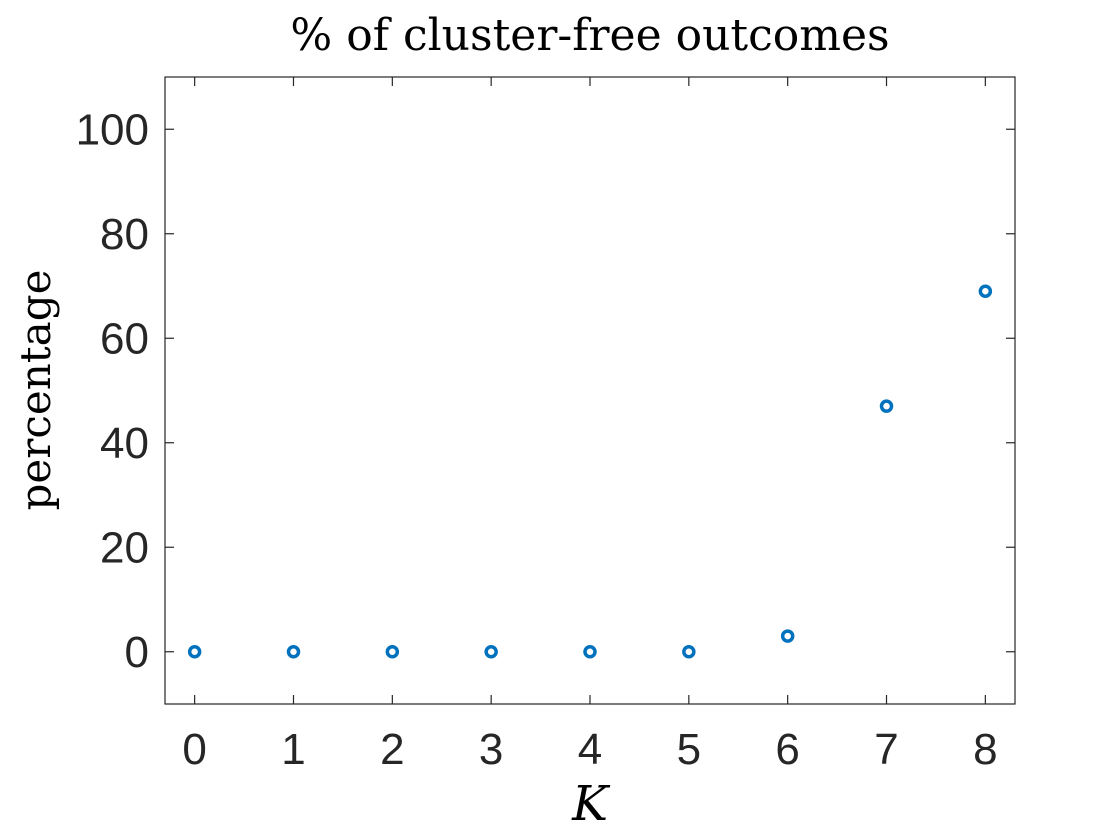 Image resolution: width=1120 pixels, height=840 pixels. I want to click on x-tick-label: 4, so click(590, 749).